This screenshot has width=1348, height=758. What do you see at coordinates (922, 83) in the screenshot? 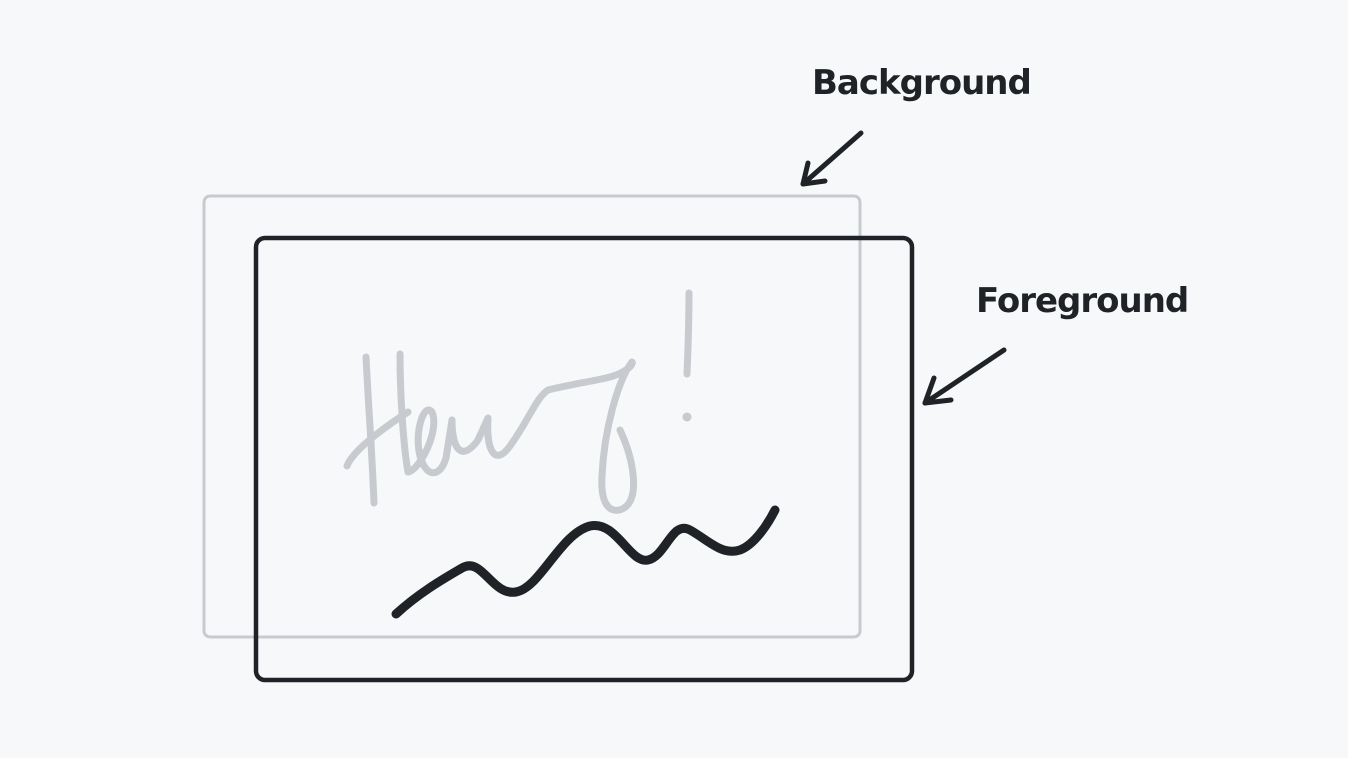
I see `background-label: Background` at bounding box center [922, 83].